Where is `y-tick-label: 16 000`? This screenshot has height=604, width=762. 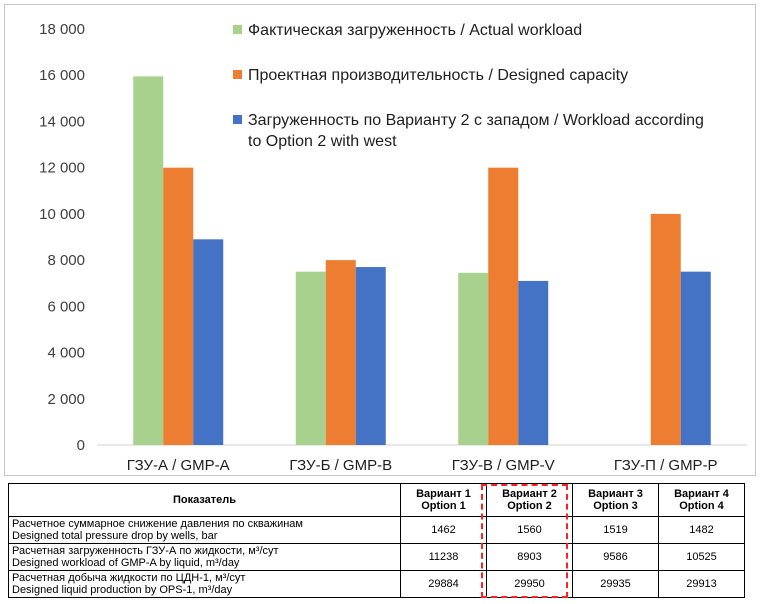
y-tick-label: 16 000 is located at coordinates (62, 75).